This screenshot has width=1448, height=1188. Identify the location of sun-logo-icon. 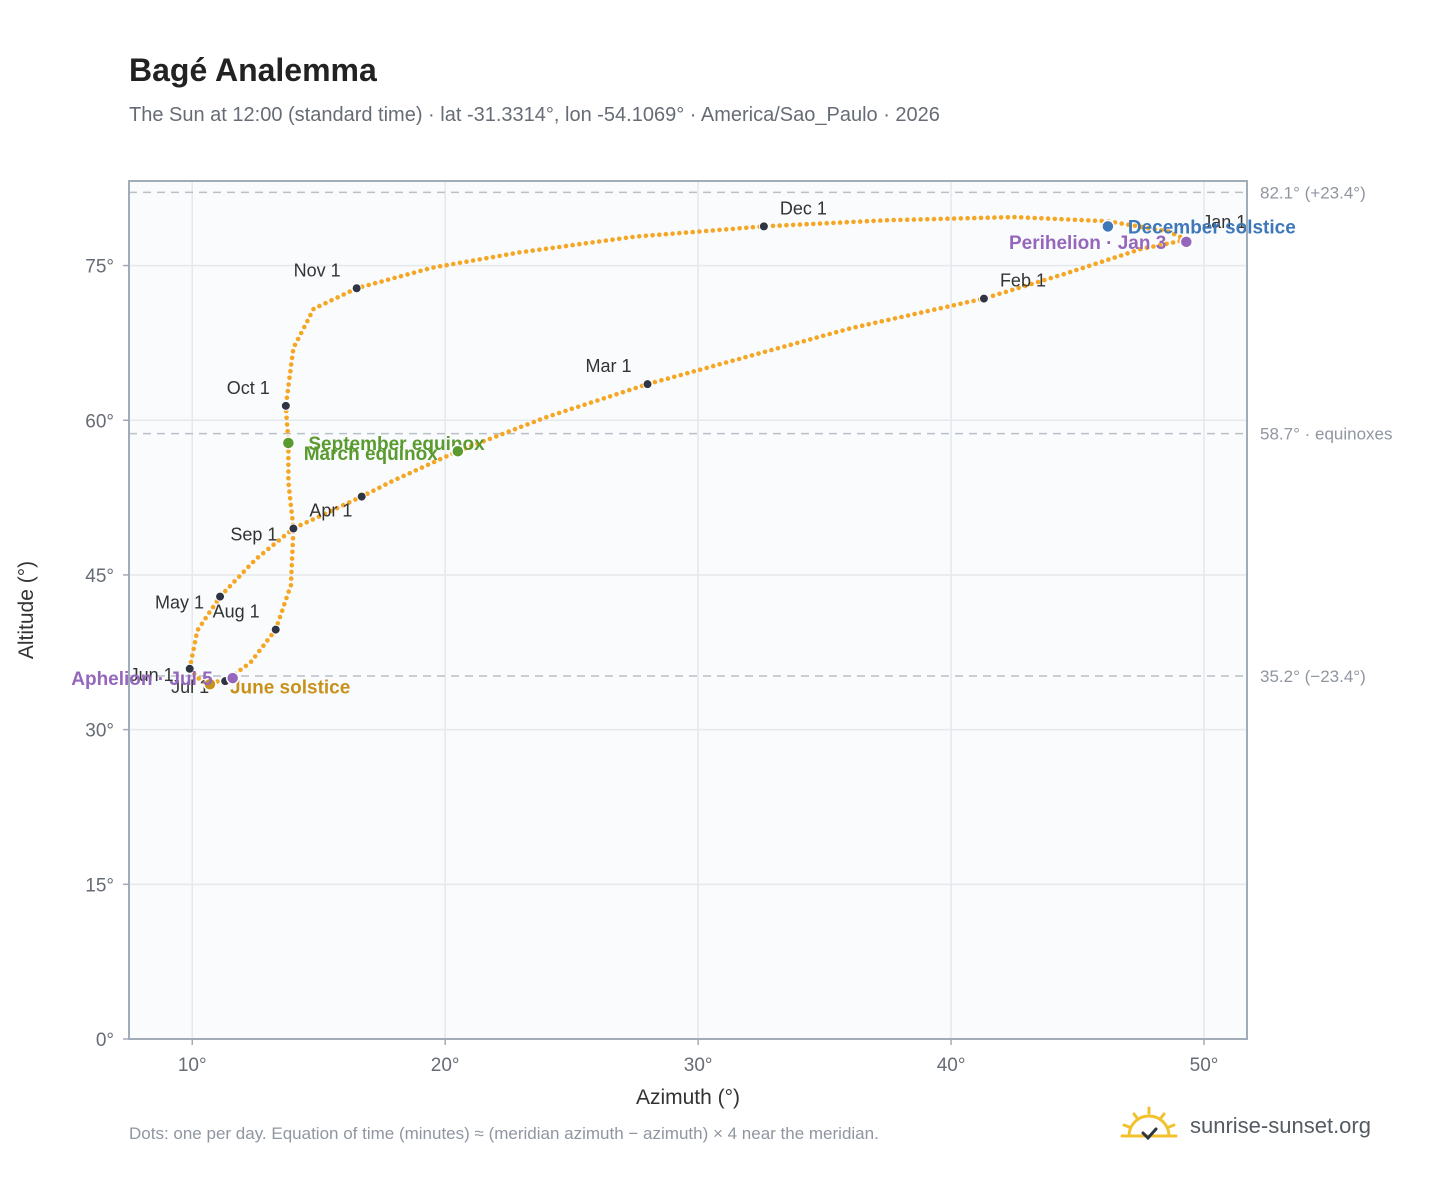
(1149, 1123).